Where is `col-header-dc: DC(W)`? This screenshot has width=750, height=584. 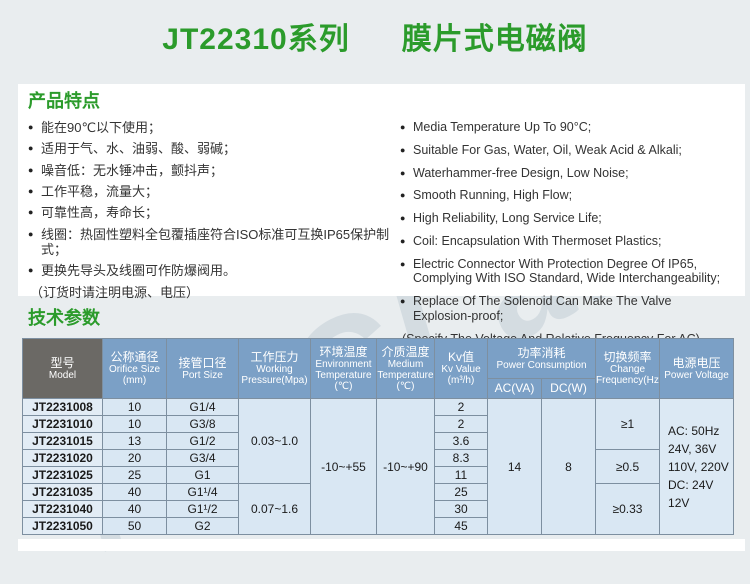
col-header-dc: DC(W) is located at coordinates (568, 388).